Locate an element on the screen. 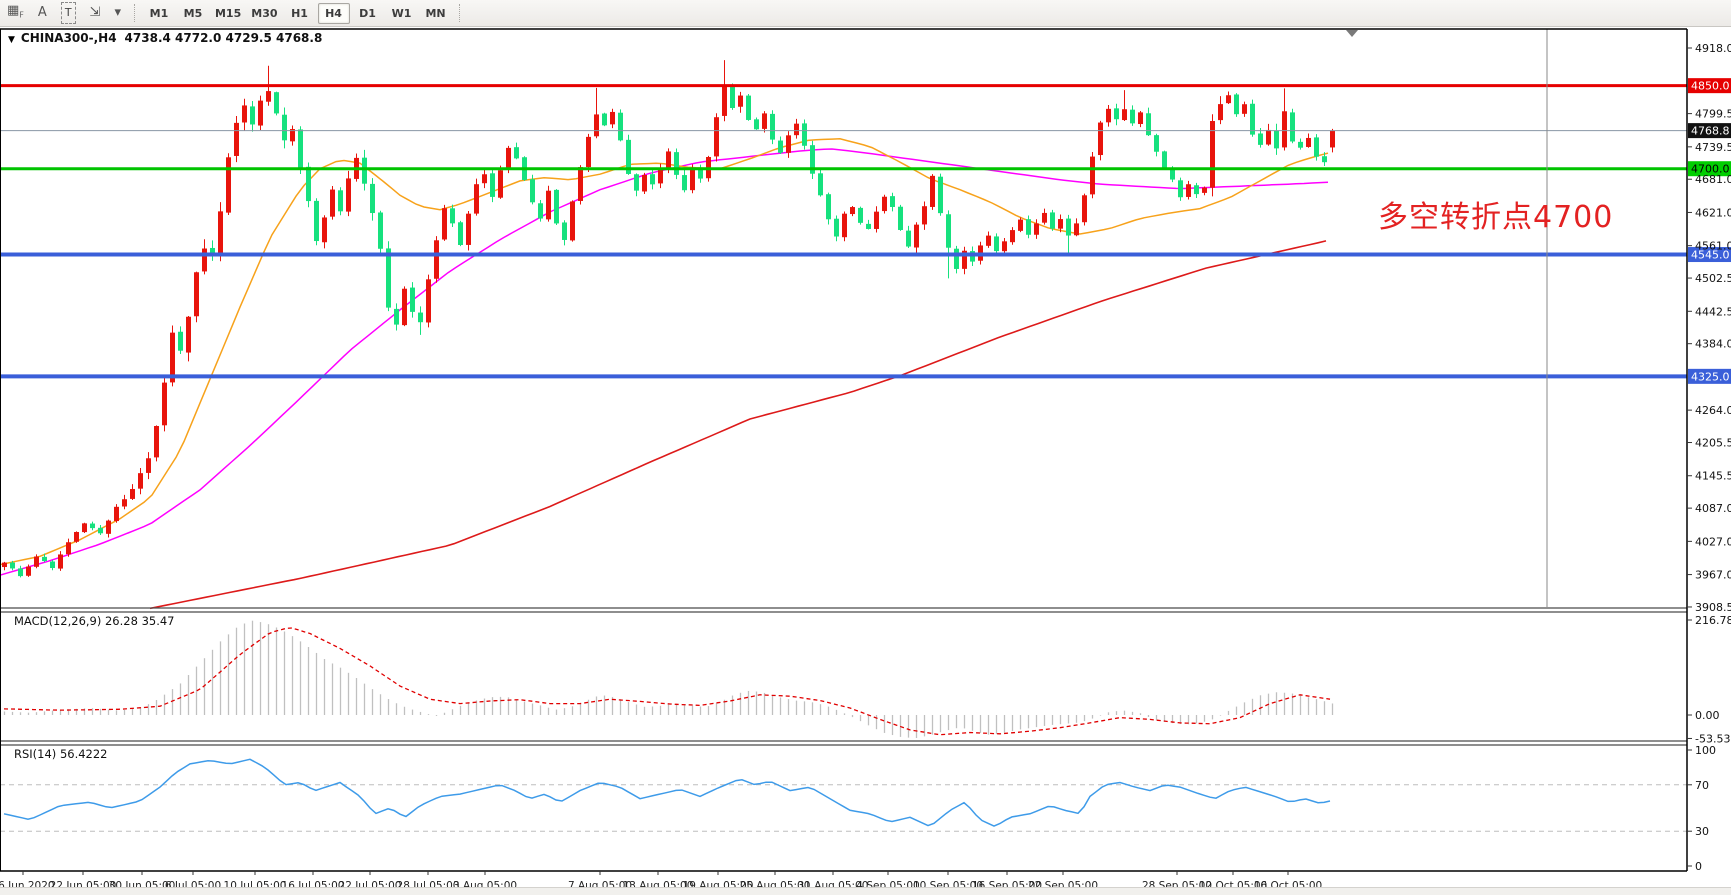  chart-shift-marker is located at coordinates (1352, 33).